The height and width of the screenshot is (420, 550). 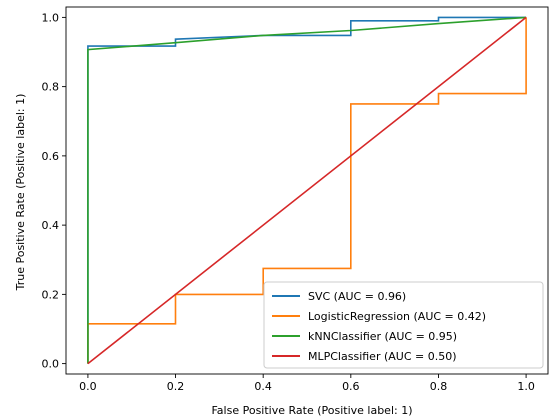 What do you see at coordinates (311, 410) in the screenshot?
I see `x-axis-label: False Positive Rate (Positive label: 1)` at bounding box center [311, 410].